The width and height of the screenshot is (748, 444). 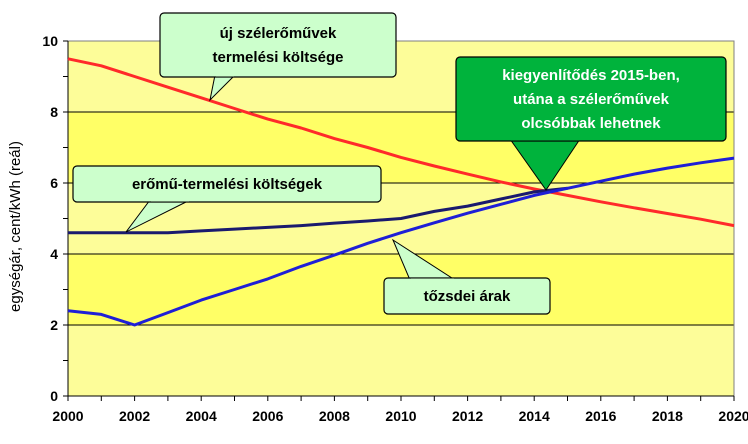 I want to click on x-tick-label: 2014, so click(x=534, y=416).